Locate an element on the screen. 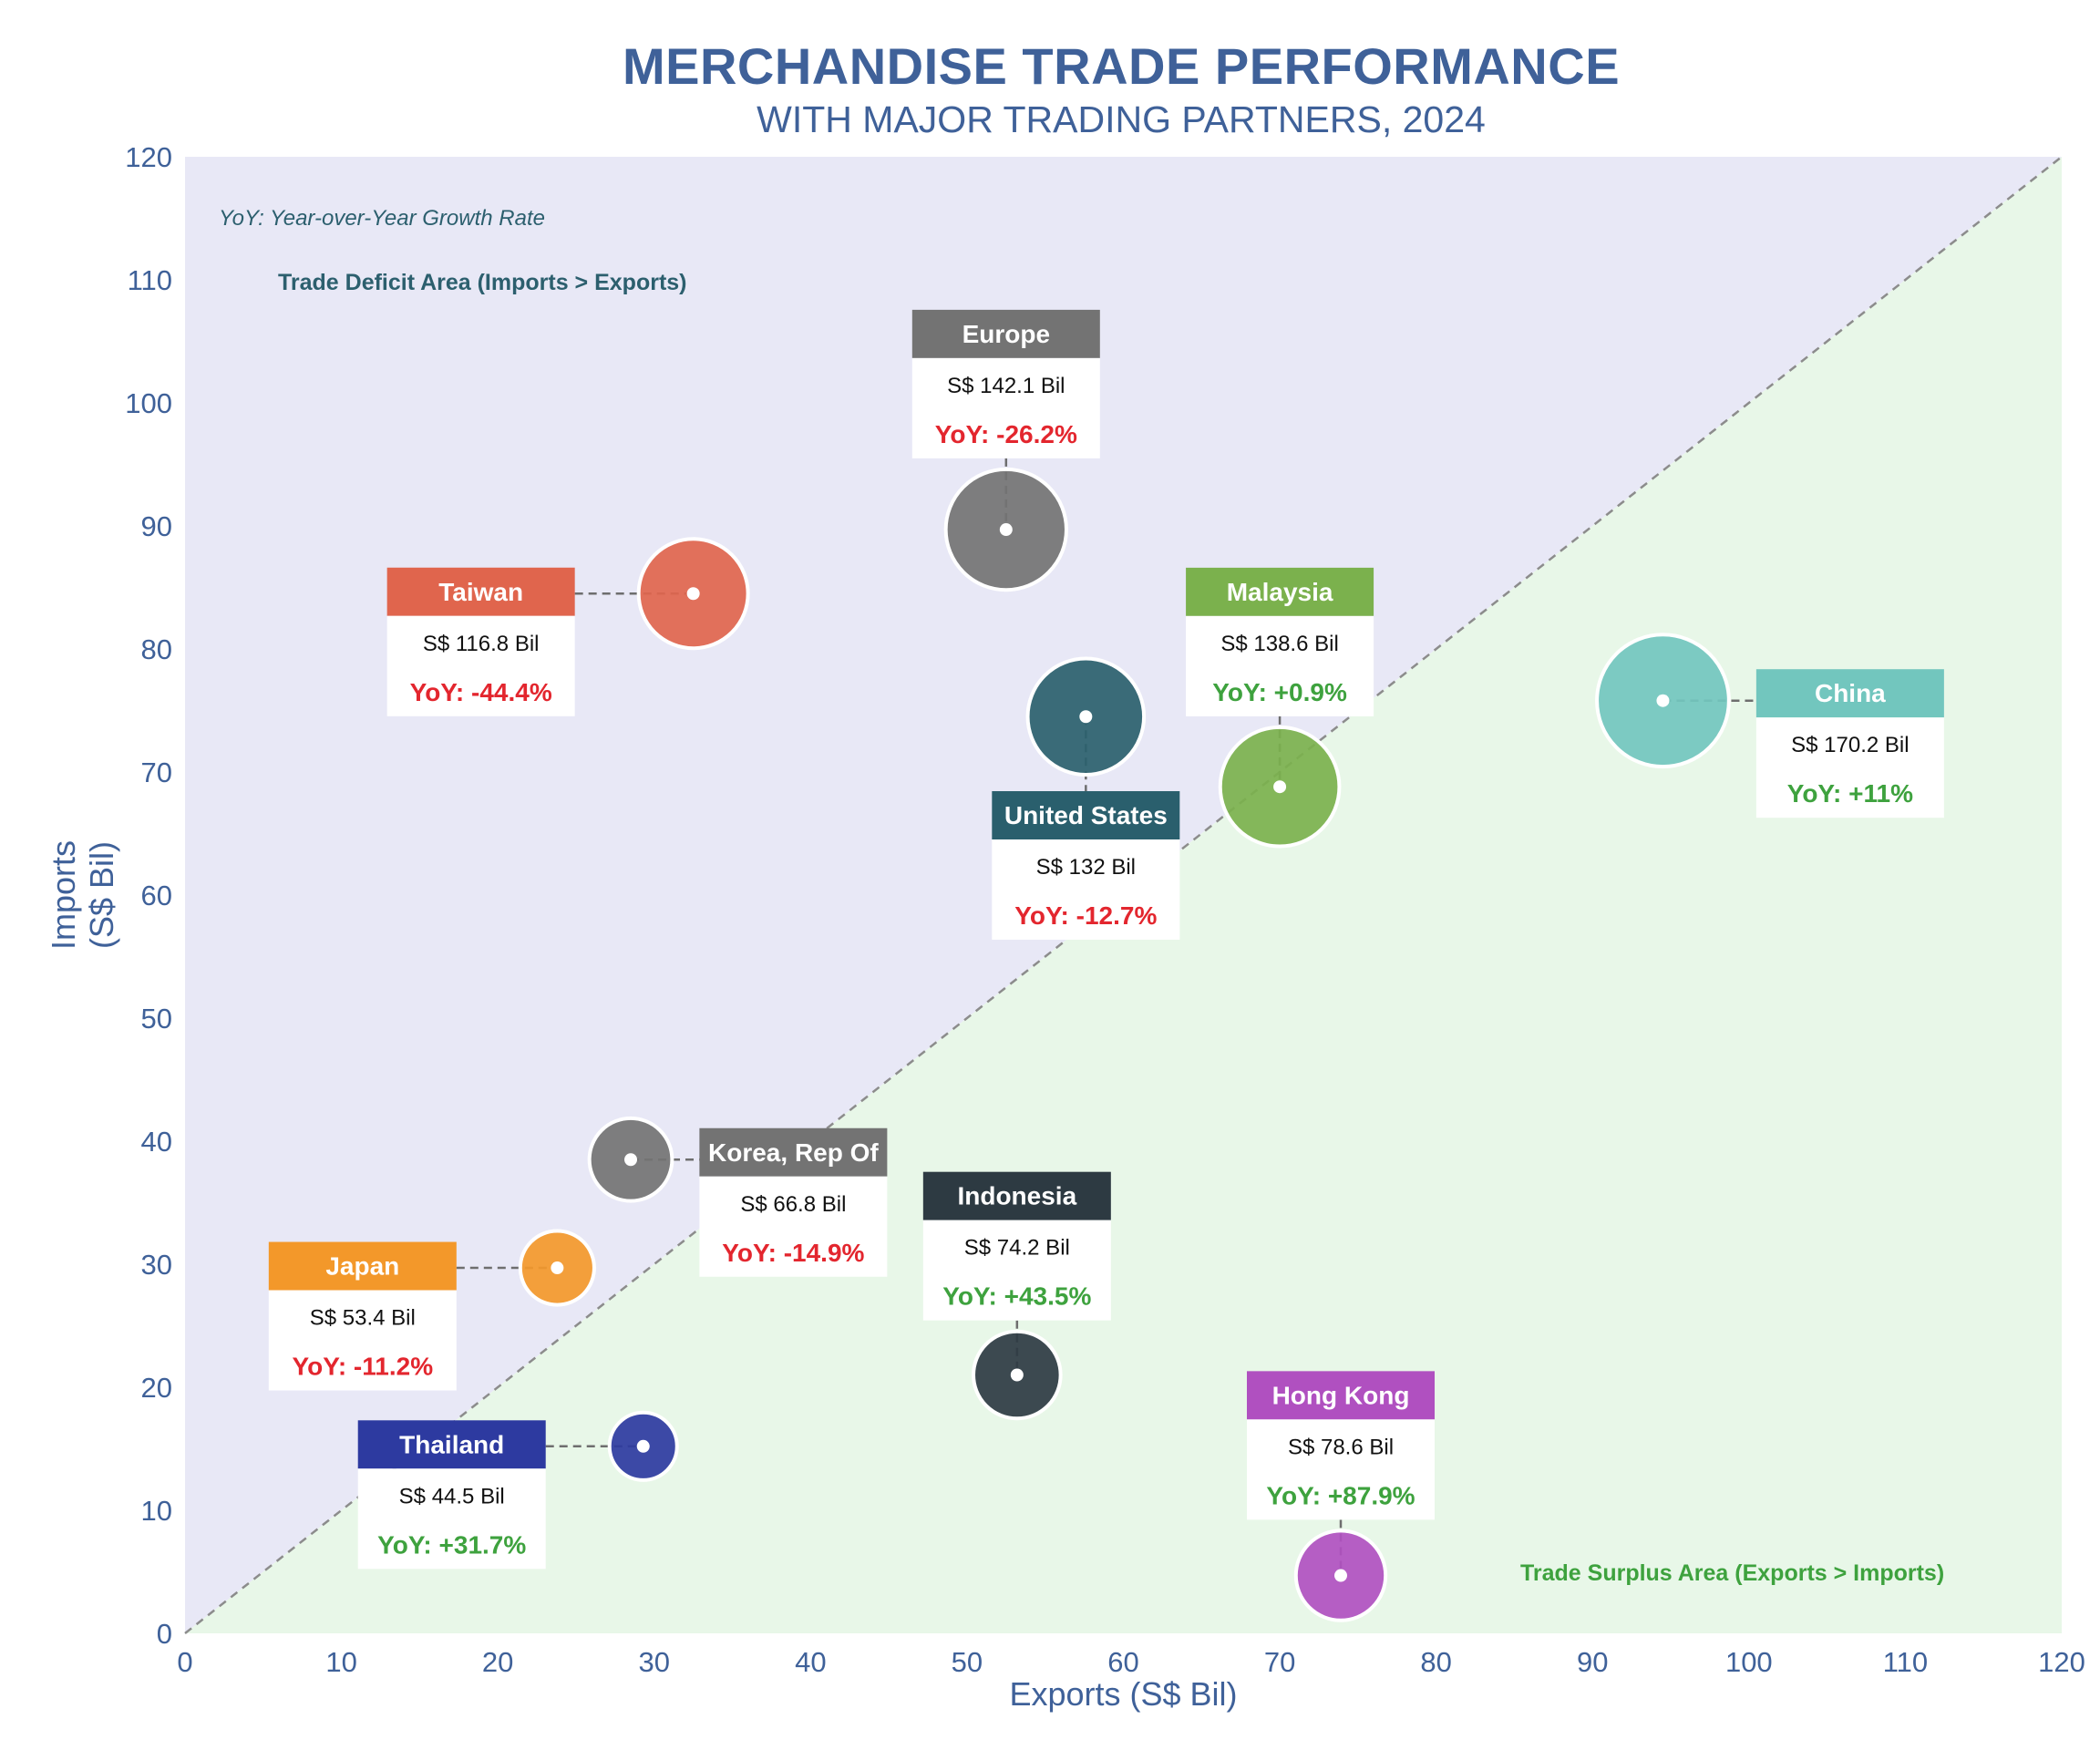 The image size is (2100, 1750). y-tick-label: 80 is located at coordinates (156, 649).